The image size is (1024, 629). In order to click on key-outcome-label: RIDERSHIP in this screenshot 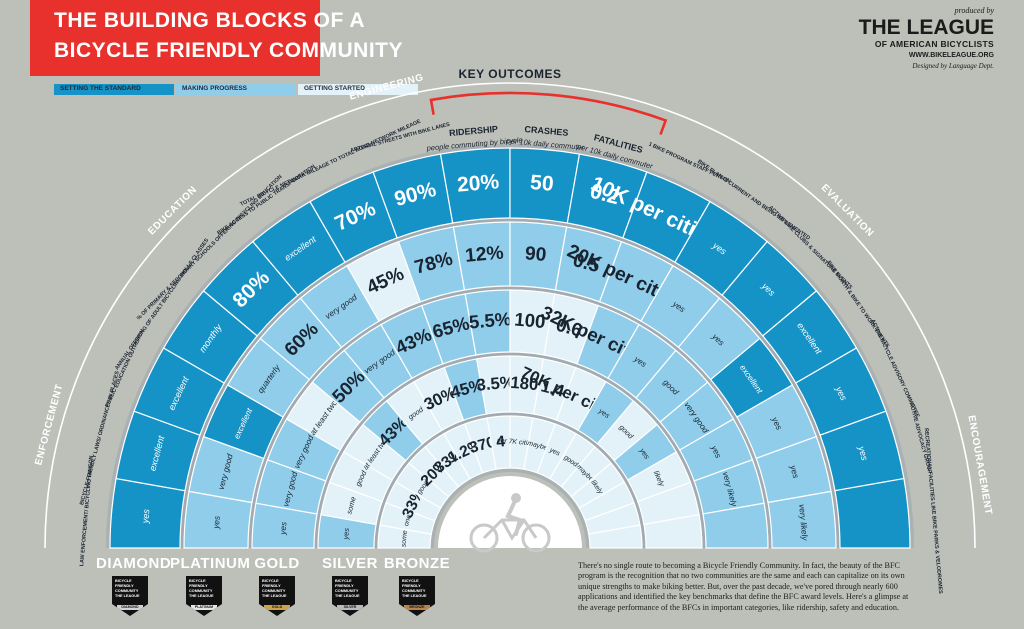, I will do `click(474, 131)`.